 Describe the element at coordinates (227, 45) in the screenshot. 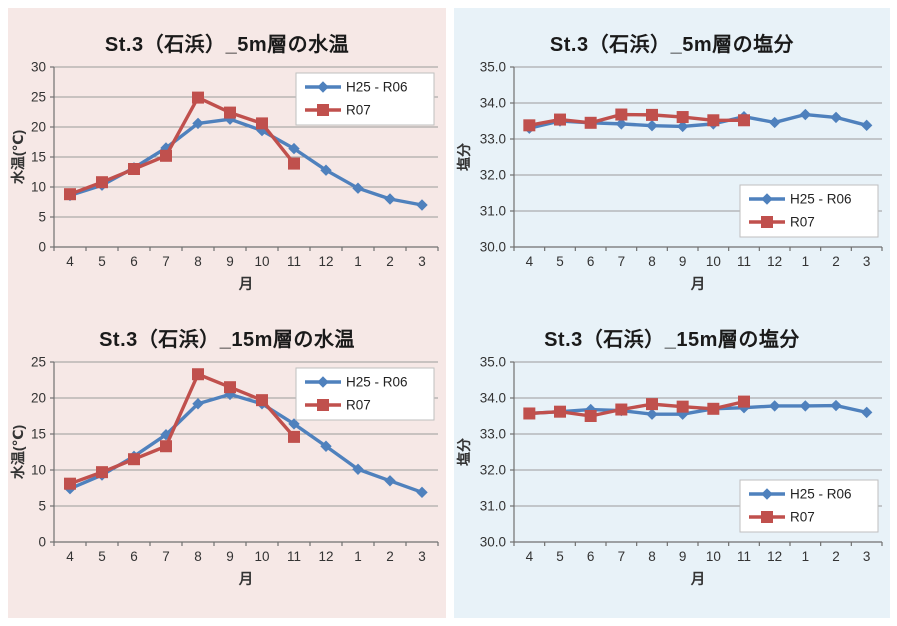

I see `chart-title-water-temp-5m: St.3（石浜）_5m層の水温` at that location.